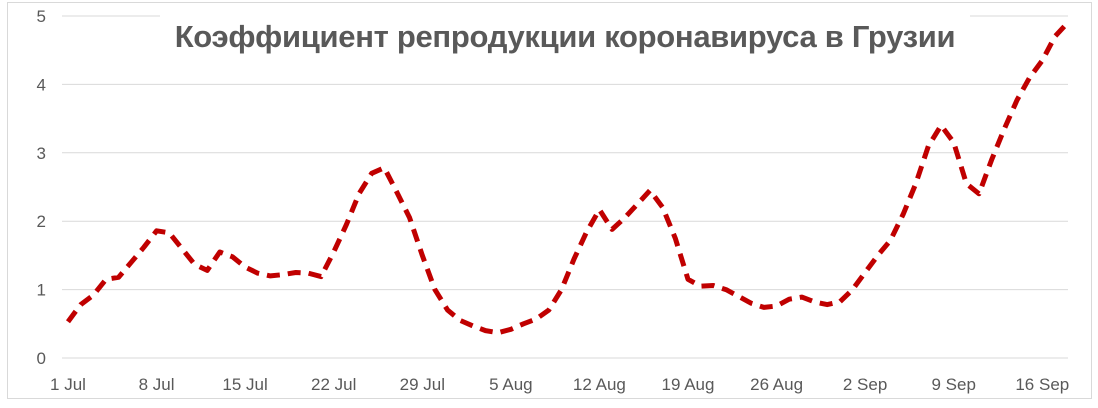  Describe the element at coordinates (422, 384) in the screenshot. I see `x-axis-tick-label: 29 Jul` at that location.